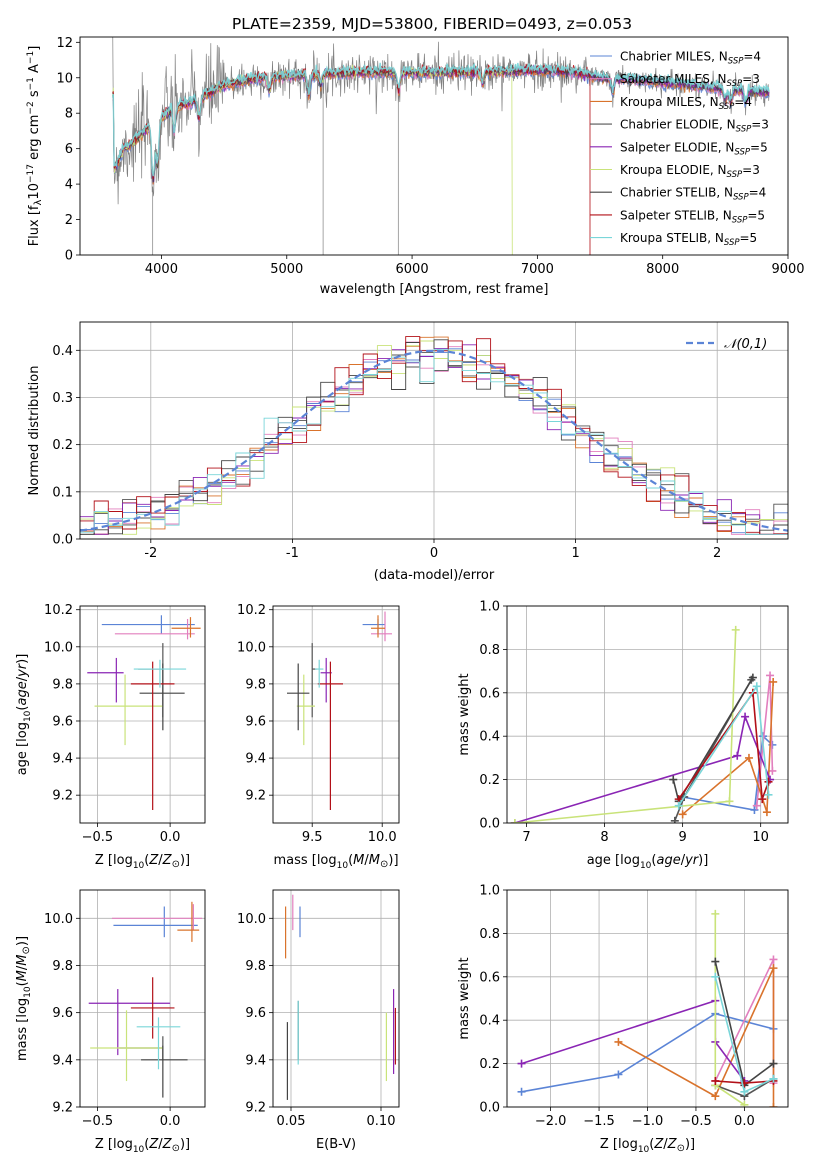  I want to click on y-tick-label: 4, so click(69, 185).